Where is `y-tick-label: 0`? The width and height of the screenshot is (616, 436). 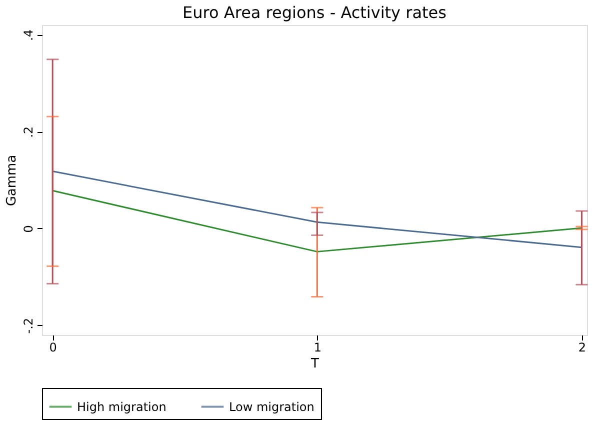 y-tick-label: 0 is located at coordinates (29, 229).